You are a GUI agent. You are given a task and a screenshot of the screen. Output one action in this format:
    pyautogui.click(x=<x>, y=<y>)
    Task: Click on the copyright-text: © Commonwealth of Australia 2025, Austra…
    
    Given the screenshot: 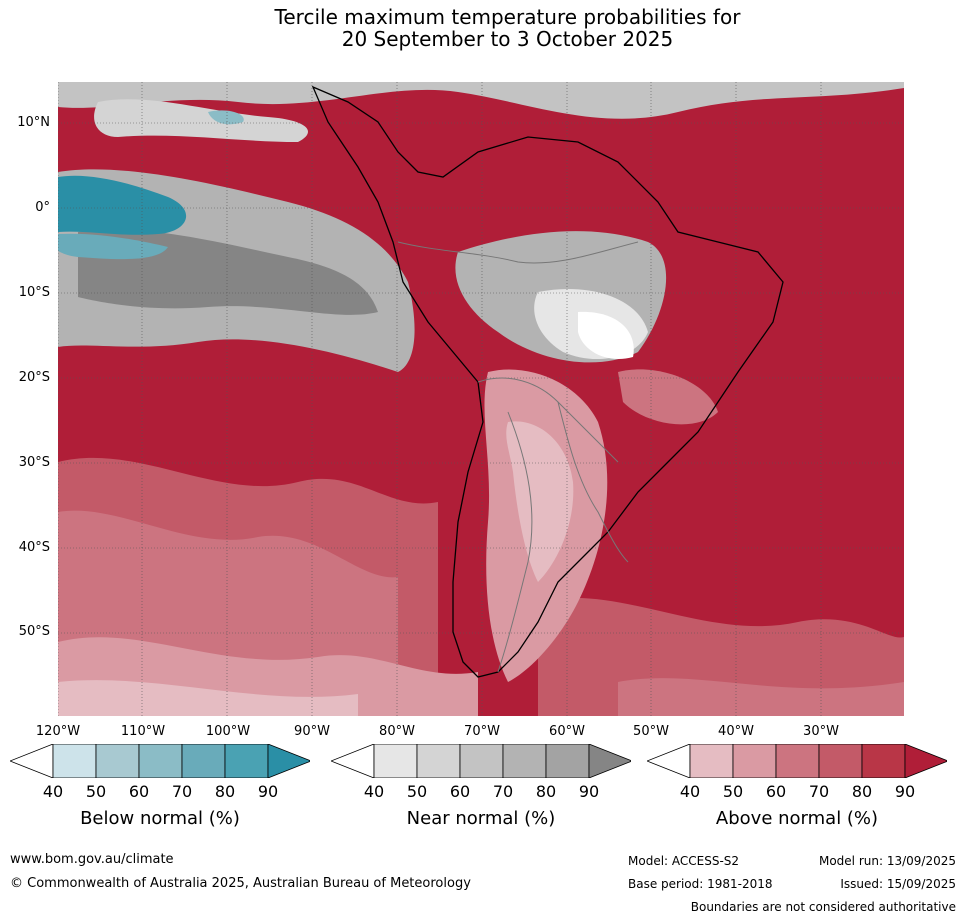 What is the action you would take?
    pyautogui.click(x=240, y=883)
    